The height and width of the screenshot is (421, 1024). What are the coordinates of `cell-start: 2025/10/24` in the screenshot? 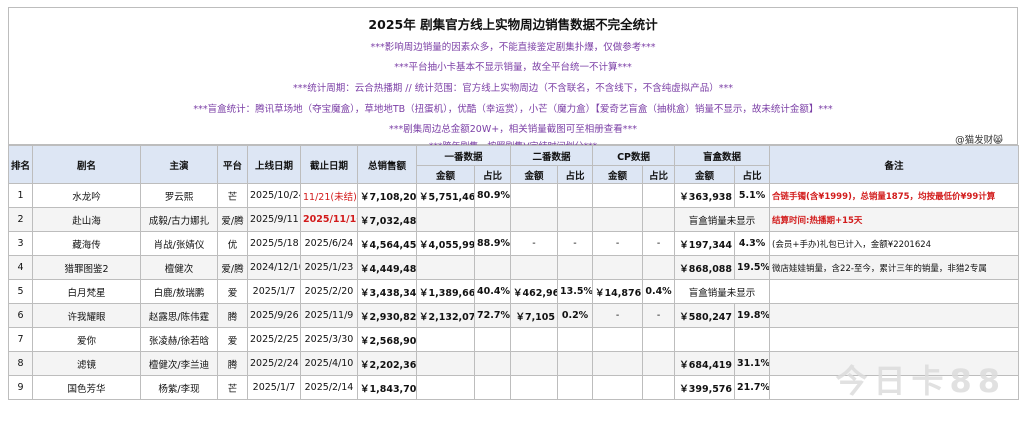 It's located at (274, 195).